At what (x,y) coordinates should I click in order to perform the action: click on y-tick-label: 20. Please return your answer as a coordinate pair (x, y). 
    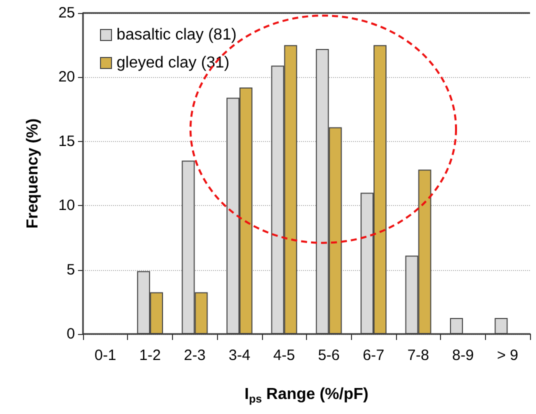
    Looking at the image, I should click on (66, 77).